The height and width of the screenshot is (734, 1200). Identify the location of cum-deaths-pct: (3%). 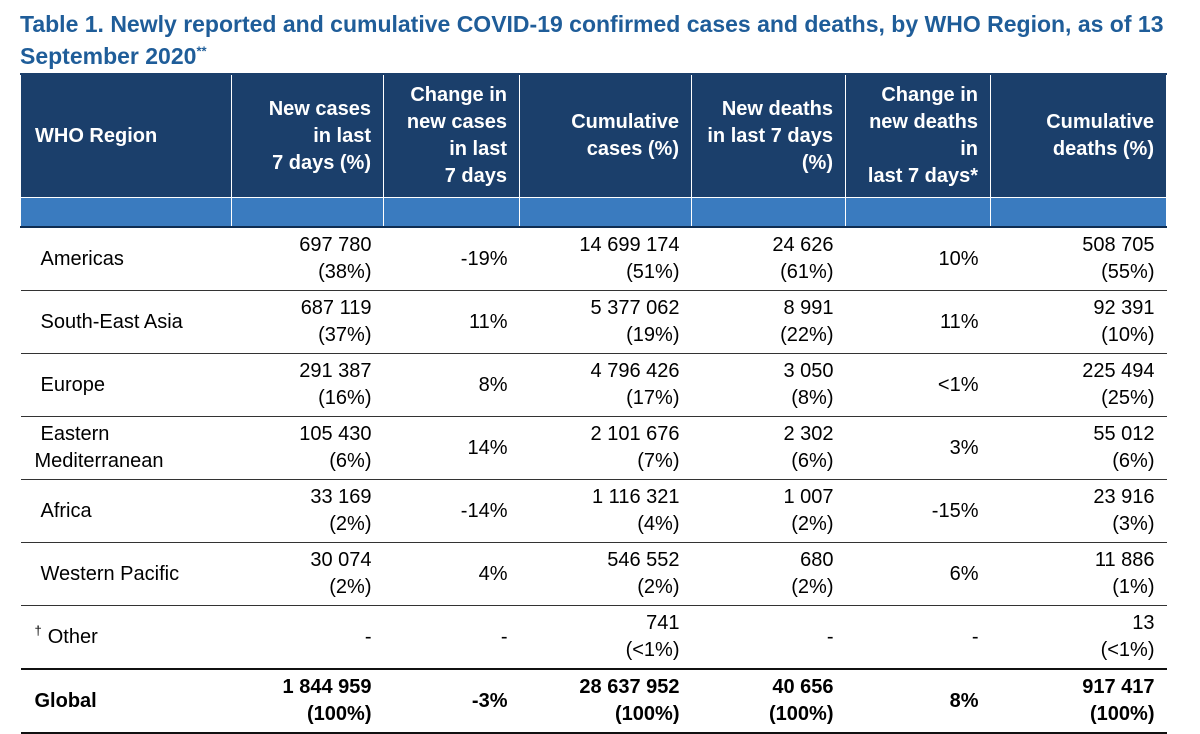
(1133, 524).